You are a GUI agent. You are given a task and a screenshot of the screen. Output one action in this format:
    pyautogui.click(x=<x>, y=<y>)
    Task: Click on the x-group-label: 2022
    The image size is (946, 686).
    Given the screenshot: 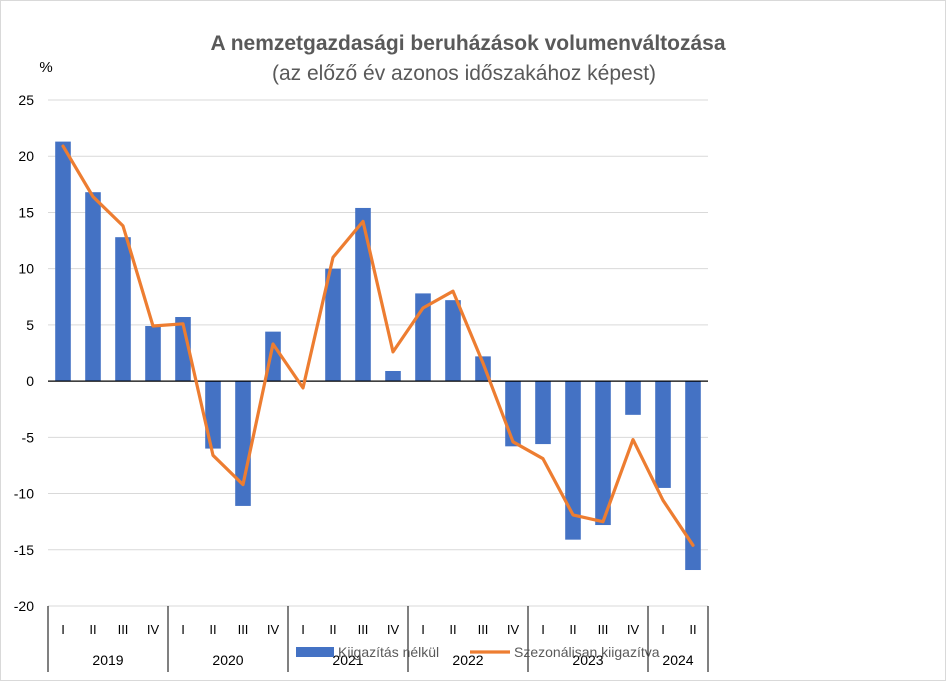 What is the action you would take?
    pyautogui.click(x=467, y=660)
    